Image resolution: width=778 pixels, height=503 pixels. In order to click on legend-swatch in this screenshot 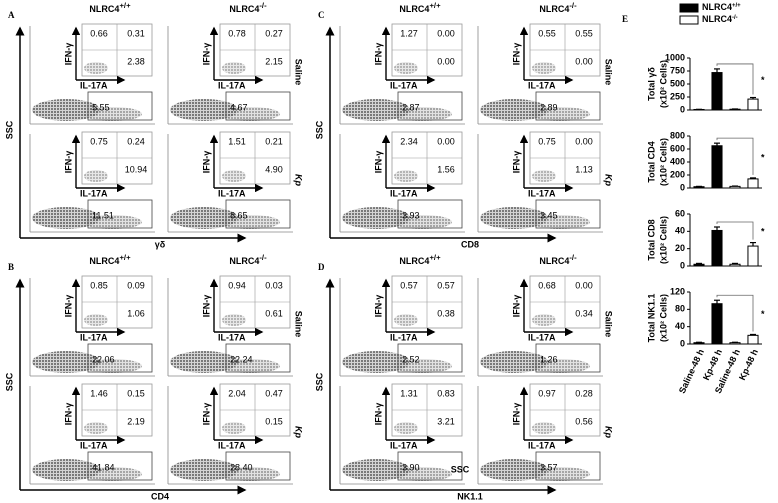, I will do `click(689, 20)`.